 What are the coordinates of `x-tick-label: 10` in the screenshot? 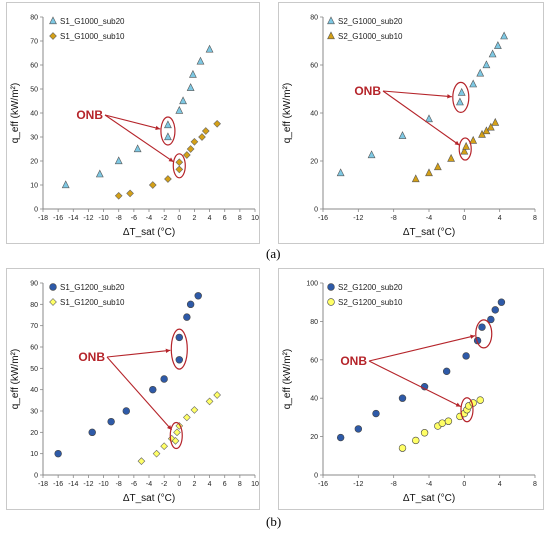 It's located at (255, 218).